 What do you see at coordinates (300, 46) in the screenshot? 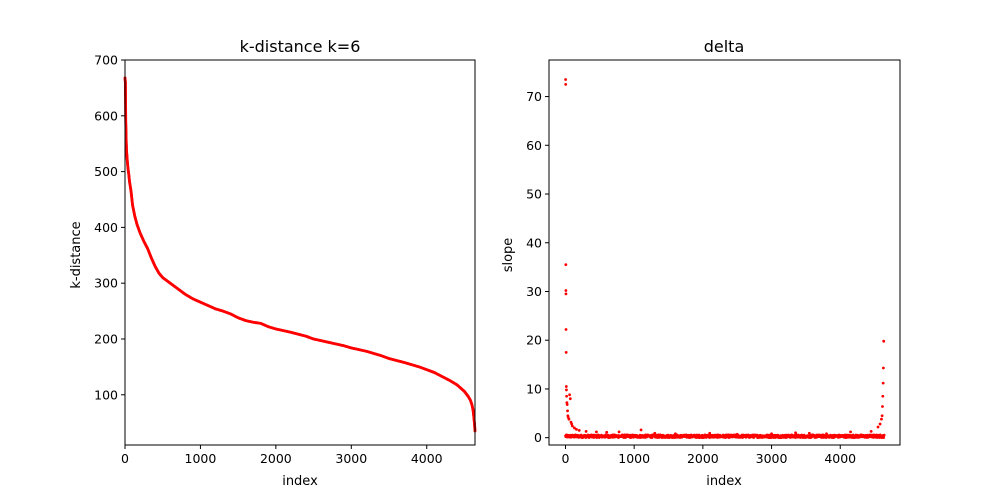
I see `chart-title: k-distance k=6` at bounding box center [300, 46].